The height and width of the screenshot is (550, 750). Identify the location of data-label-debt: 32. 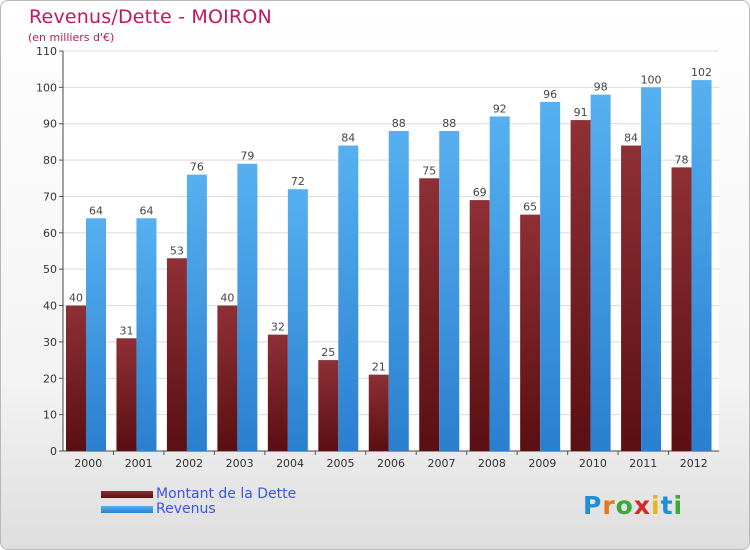
(278, 327).